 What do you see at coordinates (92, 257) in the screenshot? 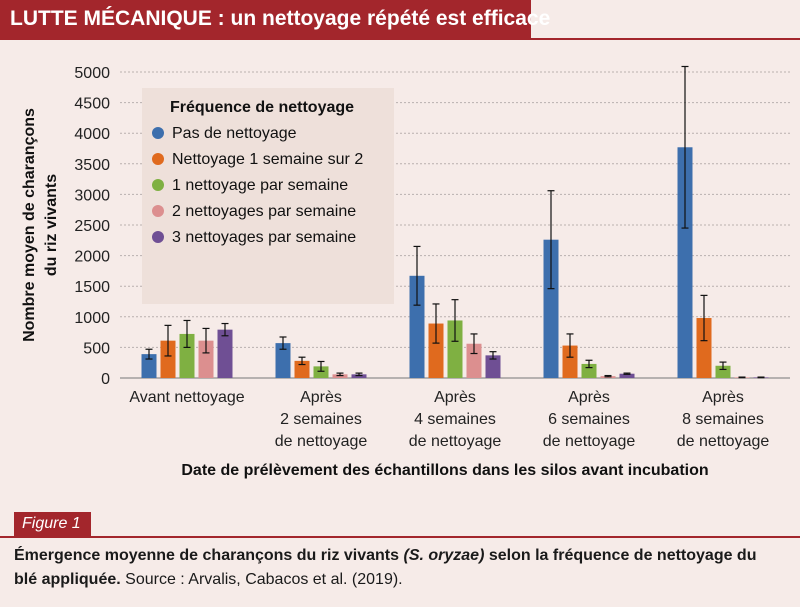
I see `y-tick-label: 2000` at bounding box center [92, 257].